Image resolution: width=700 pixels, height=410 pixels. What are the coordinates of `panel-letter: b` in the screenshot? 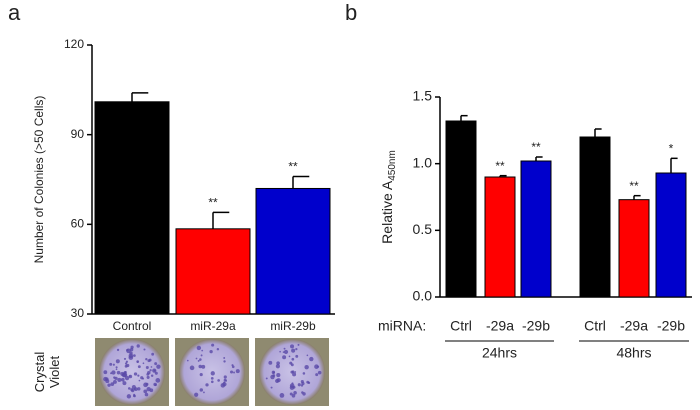 It's located at (351, 12).